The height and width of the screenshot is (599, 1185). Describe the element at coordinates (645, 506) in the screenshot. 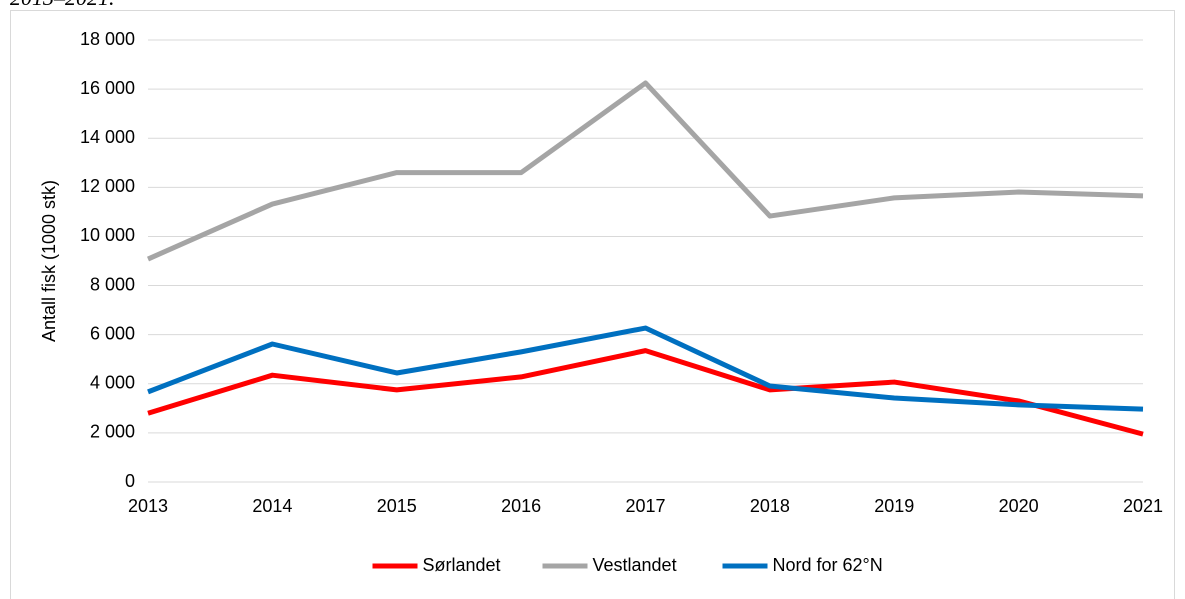

I see `x-tick-label: 2017` at that location.